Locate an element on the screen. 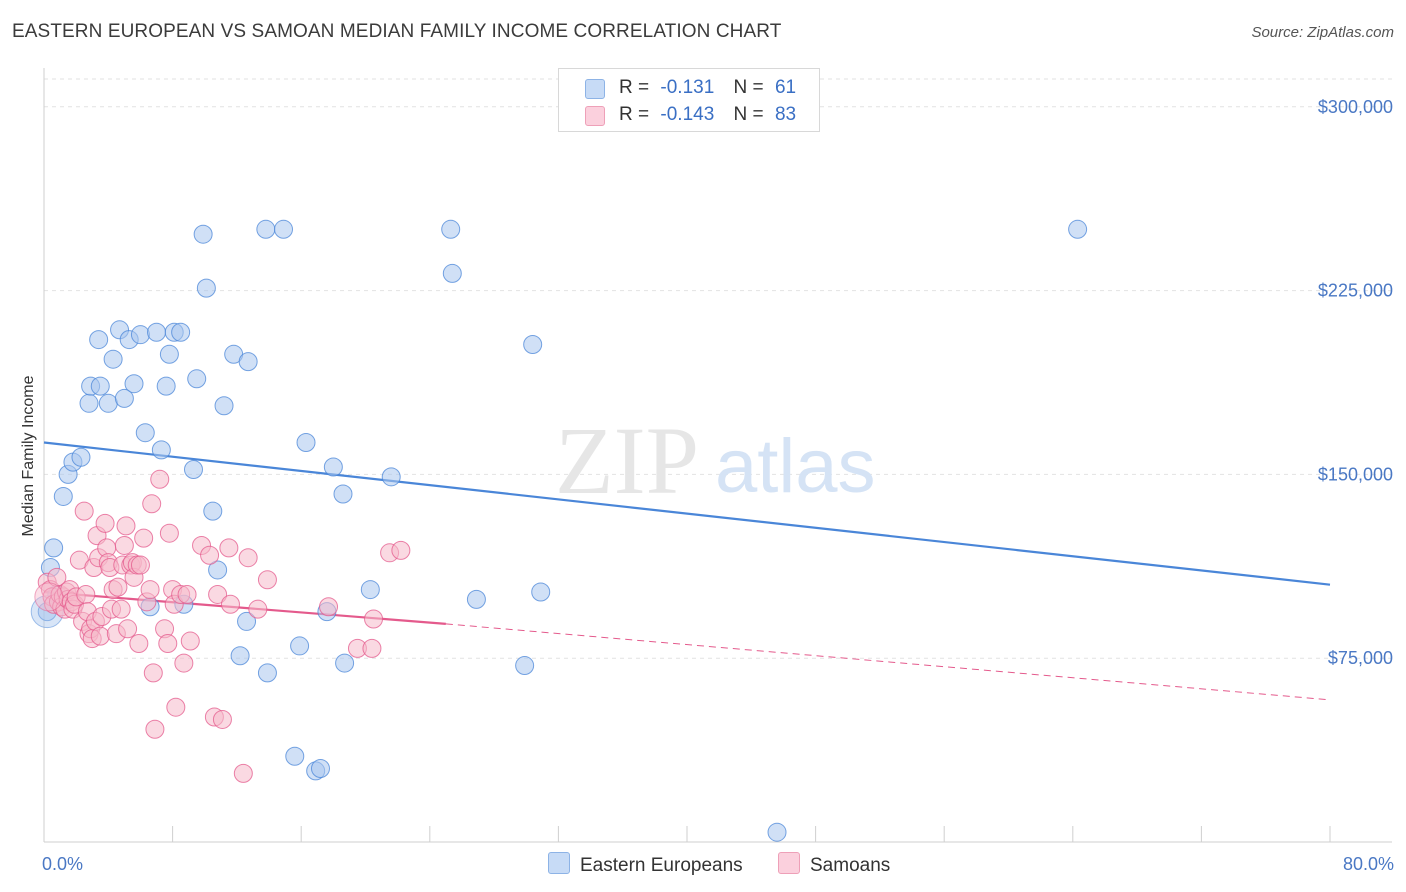 This screenshot has height=892, width=1406. legend-n-value: 83 is located at coordinates (785, 114).